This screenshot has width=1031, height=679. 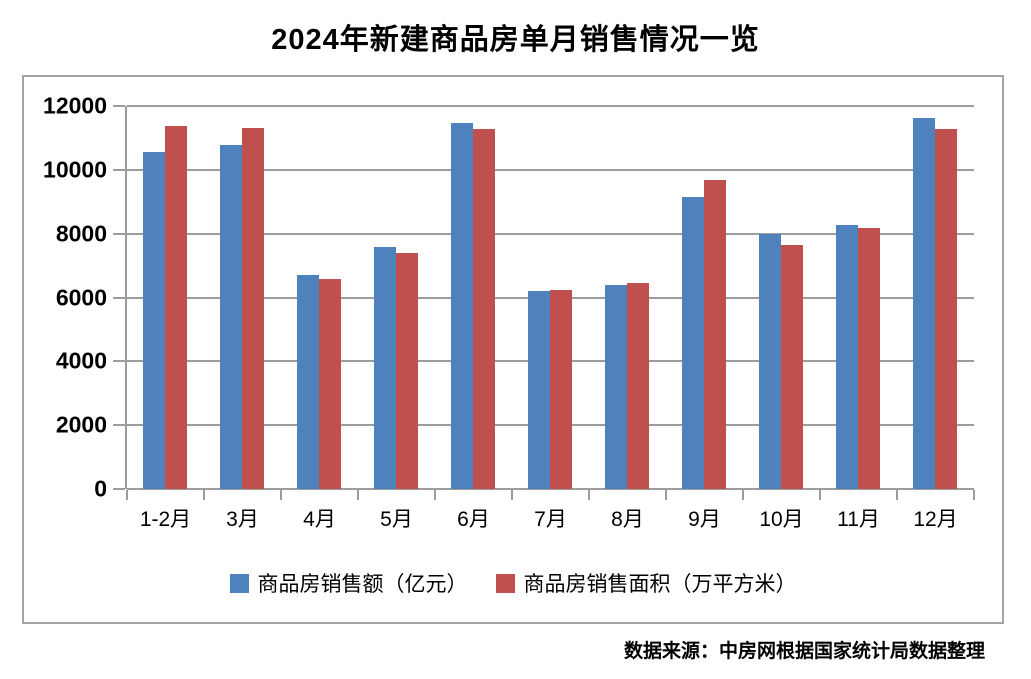 I want to click on bar-商品房销售面积（万平方米）-6月, so click(x=484, y=309).